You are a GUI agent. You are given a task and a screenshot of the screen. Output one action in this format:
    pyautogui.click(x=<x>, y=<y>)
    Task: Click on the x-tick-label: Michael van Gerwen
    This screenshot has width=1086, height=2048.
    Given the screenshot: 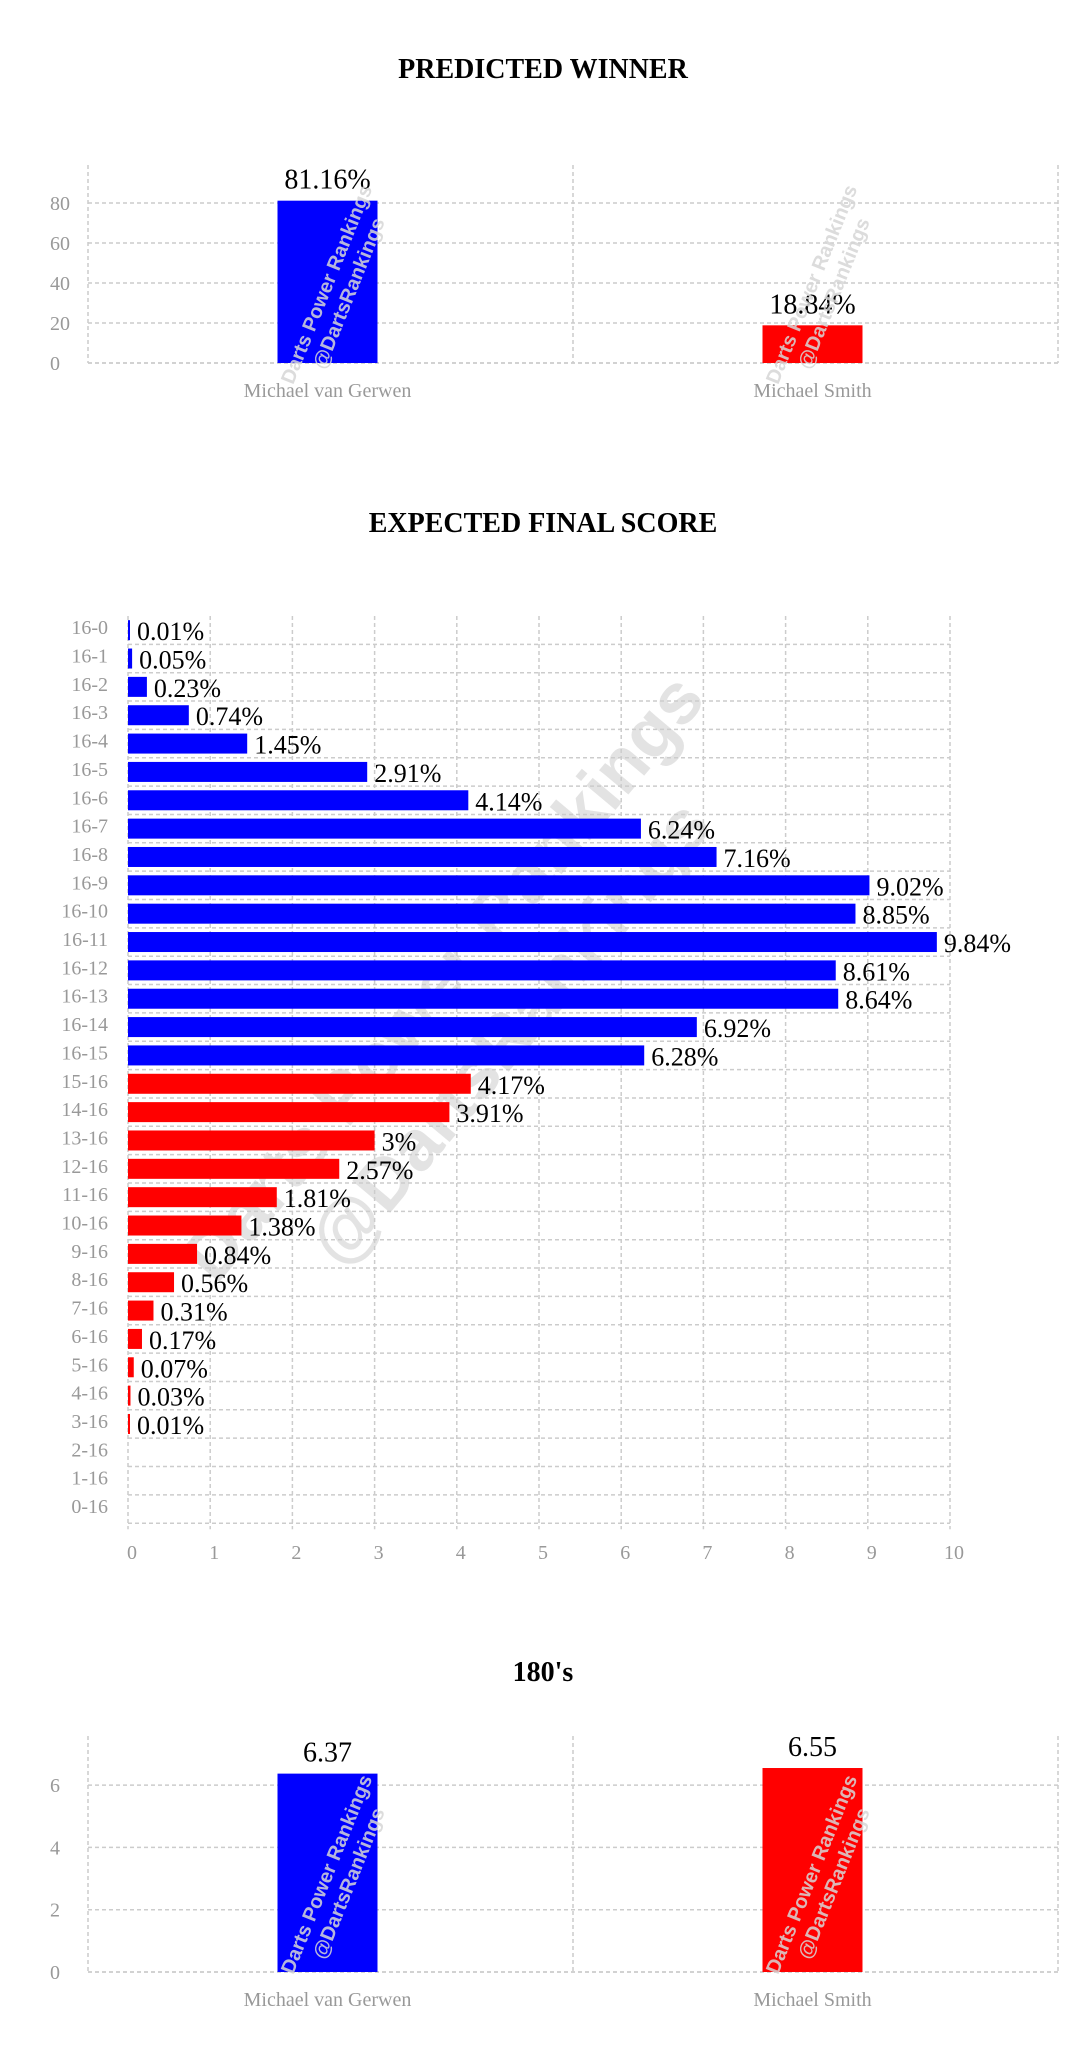 What is the action you would take?
    pyautogui.click(x=328, y=391)
    